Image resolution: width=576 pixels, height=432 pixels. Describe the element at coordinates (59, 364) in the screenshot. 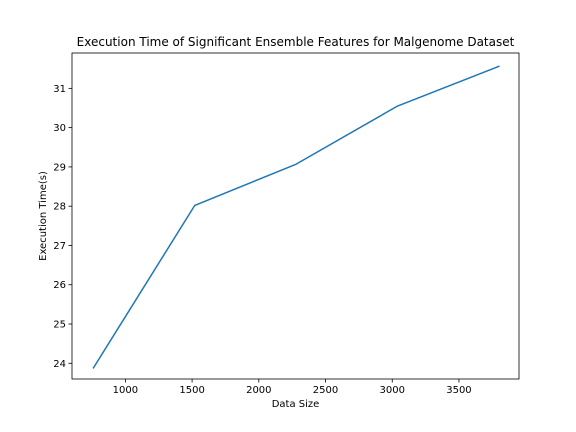

I see `y-tick-label: 24` at that location.